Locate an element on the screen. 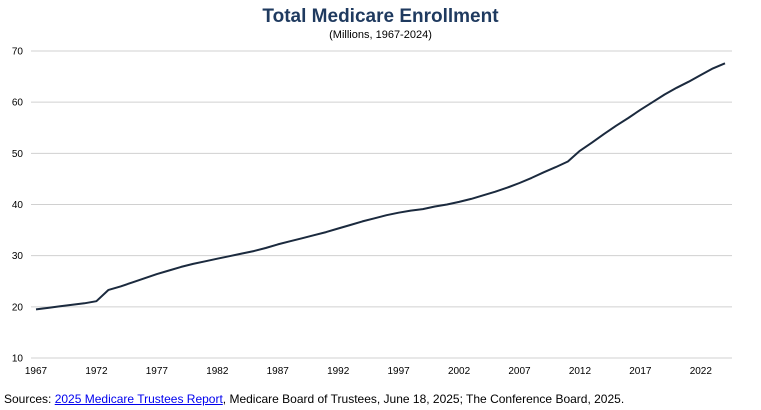 This screenshot has height=410, width=761. y-axis-ticks: 10 20 30 40 50 60 70 is located at coordinates (18, 206).